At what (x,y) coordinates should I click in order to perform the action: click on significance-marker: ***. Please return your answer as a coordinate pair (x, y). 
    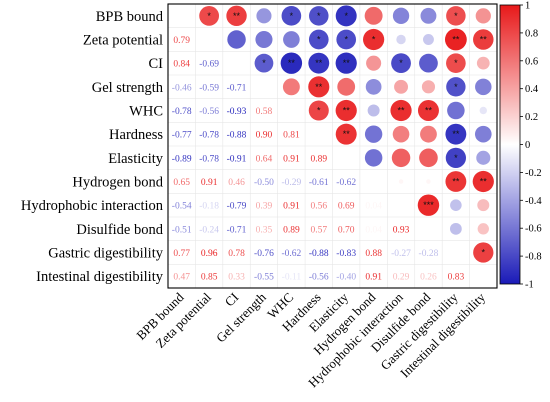
    Looking at the image, I should click on (428, 205).